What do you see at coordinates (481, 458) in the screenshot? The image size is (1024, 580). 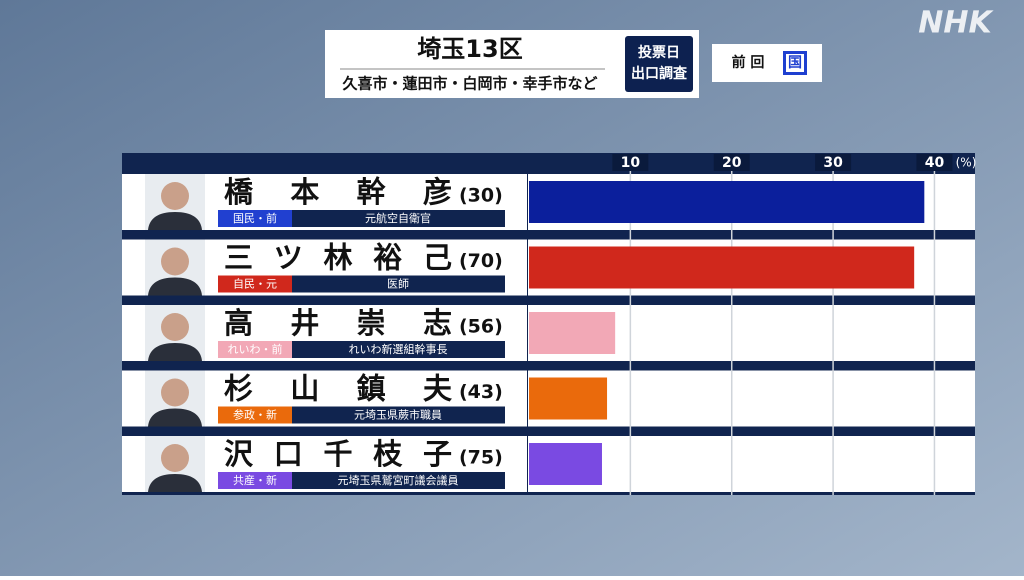 I see `candidate-age: (75)` at bounding box center [481, 458].